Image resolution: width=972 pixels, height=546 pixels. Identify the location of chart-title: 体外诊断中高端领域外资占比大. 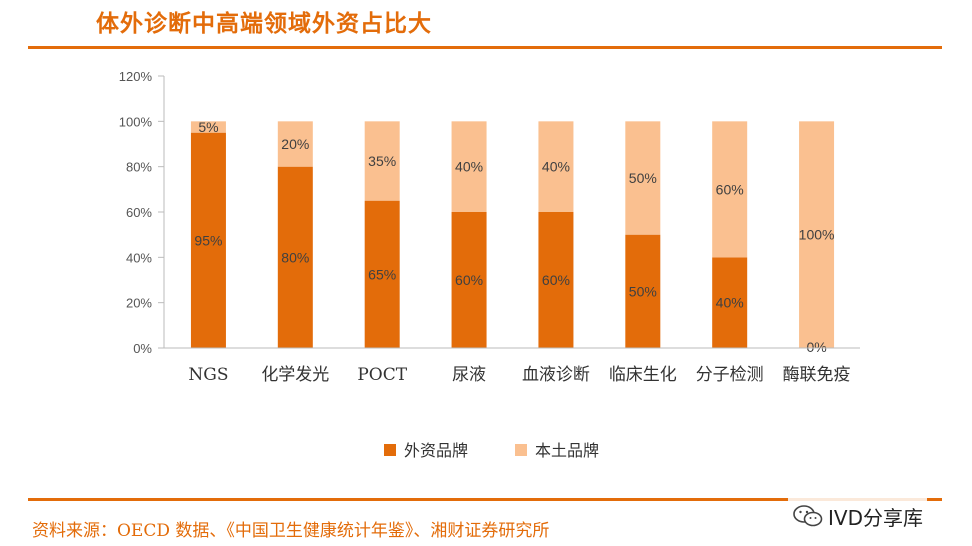
(264, 24).